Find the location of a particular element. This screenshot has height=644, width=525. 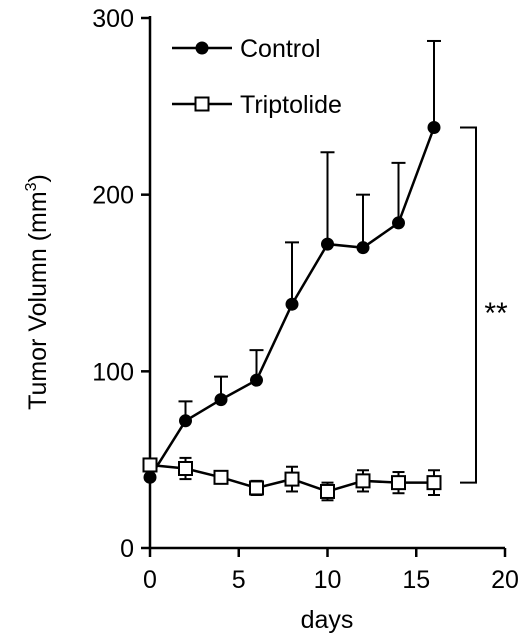

y-tick-label: 100 is located at coordinates (113, 372).